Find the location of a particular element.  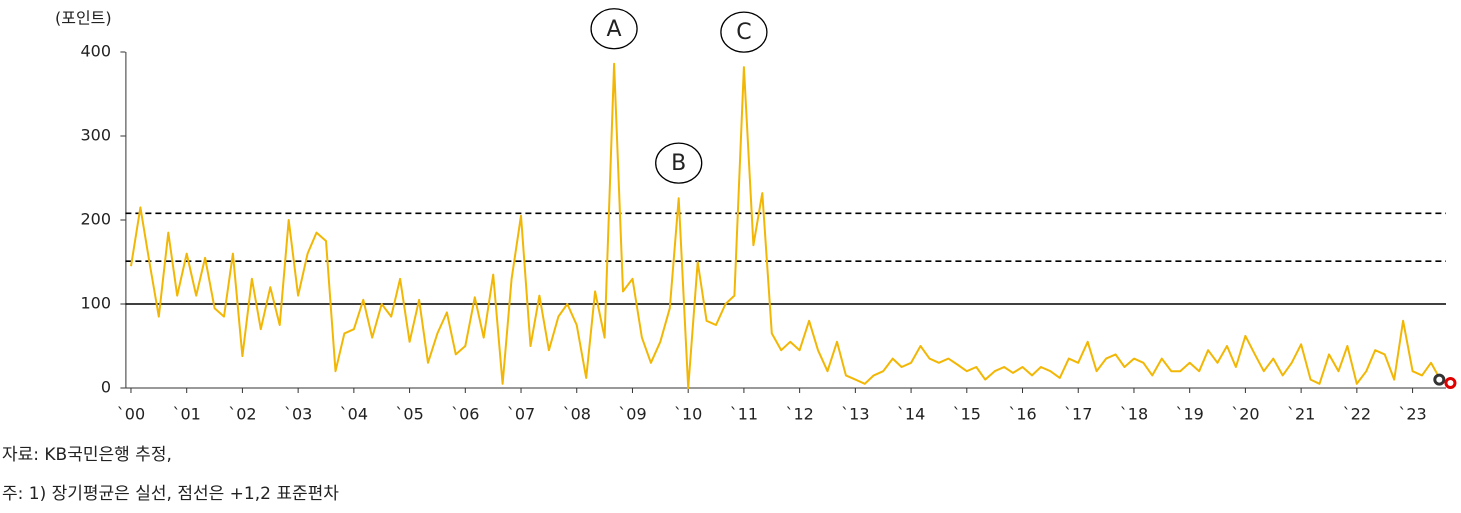

annotation-label: B is located at coordinates (678, 163).